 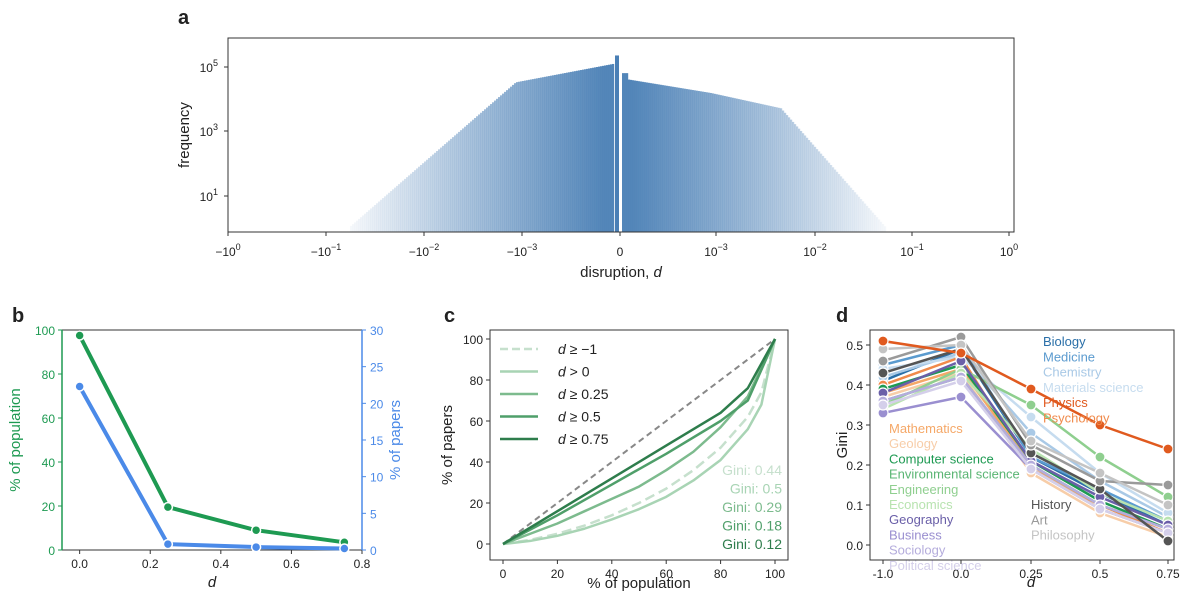 I want to click on x-tick-label: 0.2, so click(x=150, y=564).